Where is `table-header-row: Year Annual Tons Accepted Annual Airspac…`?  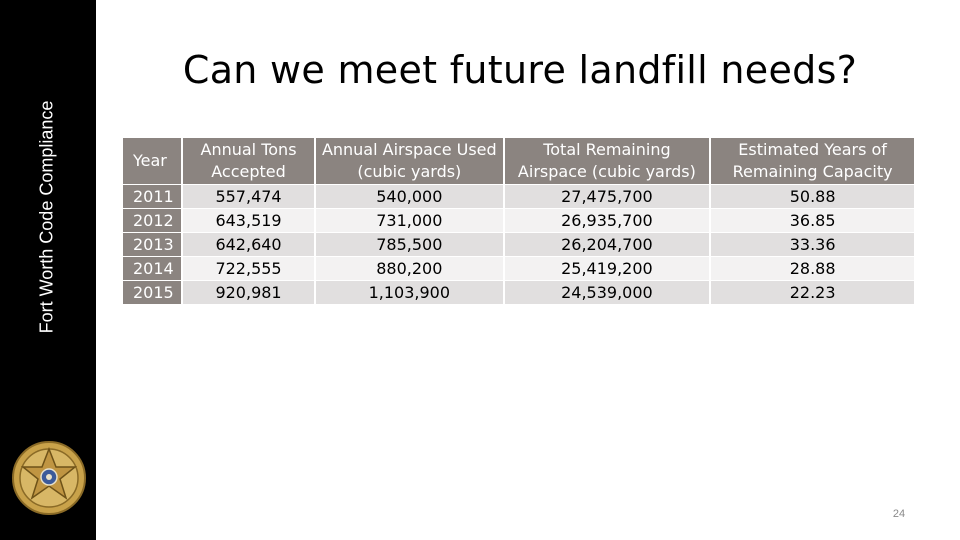
table-header-row: Year Annual Tons Accepted Annual Airspac… is located at coordinates (518, 161).